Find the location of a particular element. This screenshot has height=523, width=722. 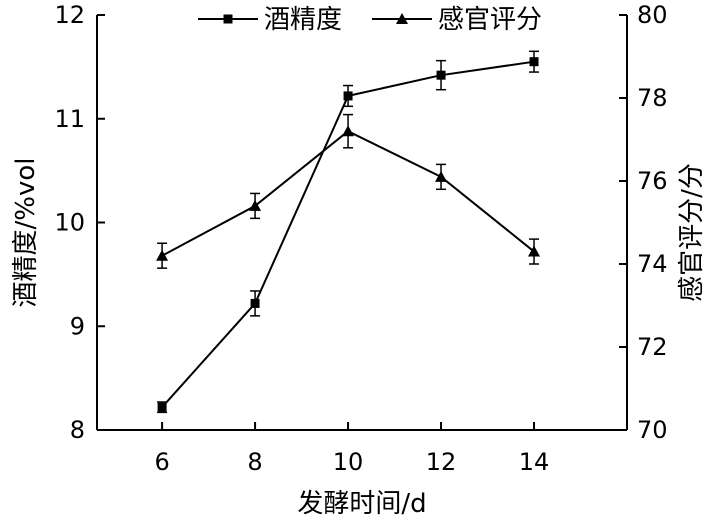

y-axis-left-label: 酒精度/%vol is located at coordinates (26, 233).